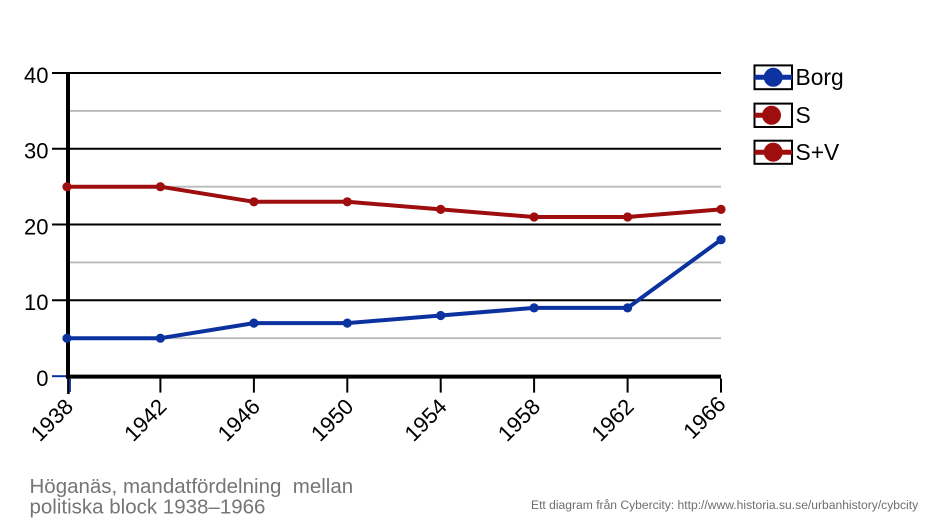 The width and height of the screenshot is (938, 526). What do you see at coordinates (803, 115) in the screenshot?
I see `svg-text: S` at bounding box center [803, 115].